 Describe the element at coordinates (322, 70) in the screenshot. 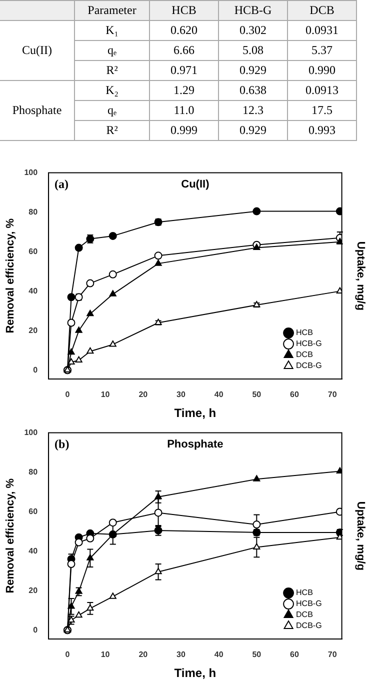

I see `text: 0.990` at that location.